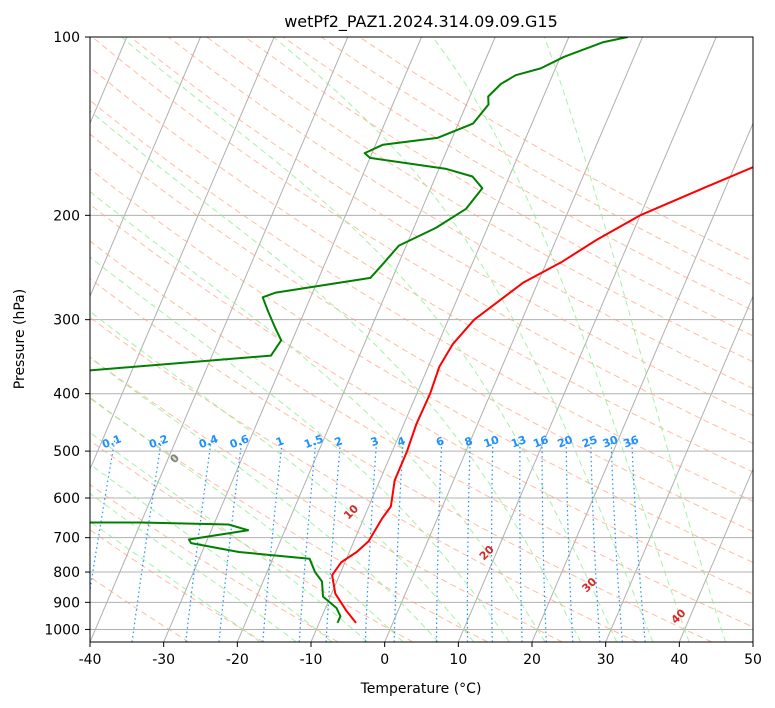  I want to click on mixing-ratio-label: 1.5, so click(313, 441).